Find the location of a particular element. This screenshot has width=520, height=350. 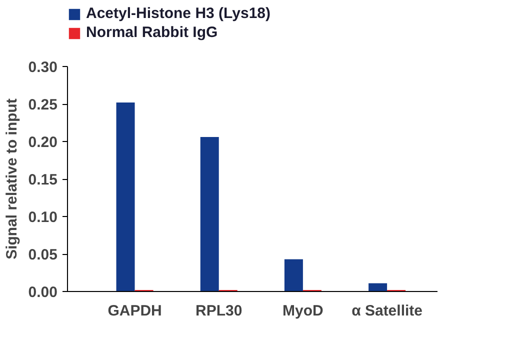

y-axis-title: Signal relative to input is located at coordinates (11, 179).